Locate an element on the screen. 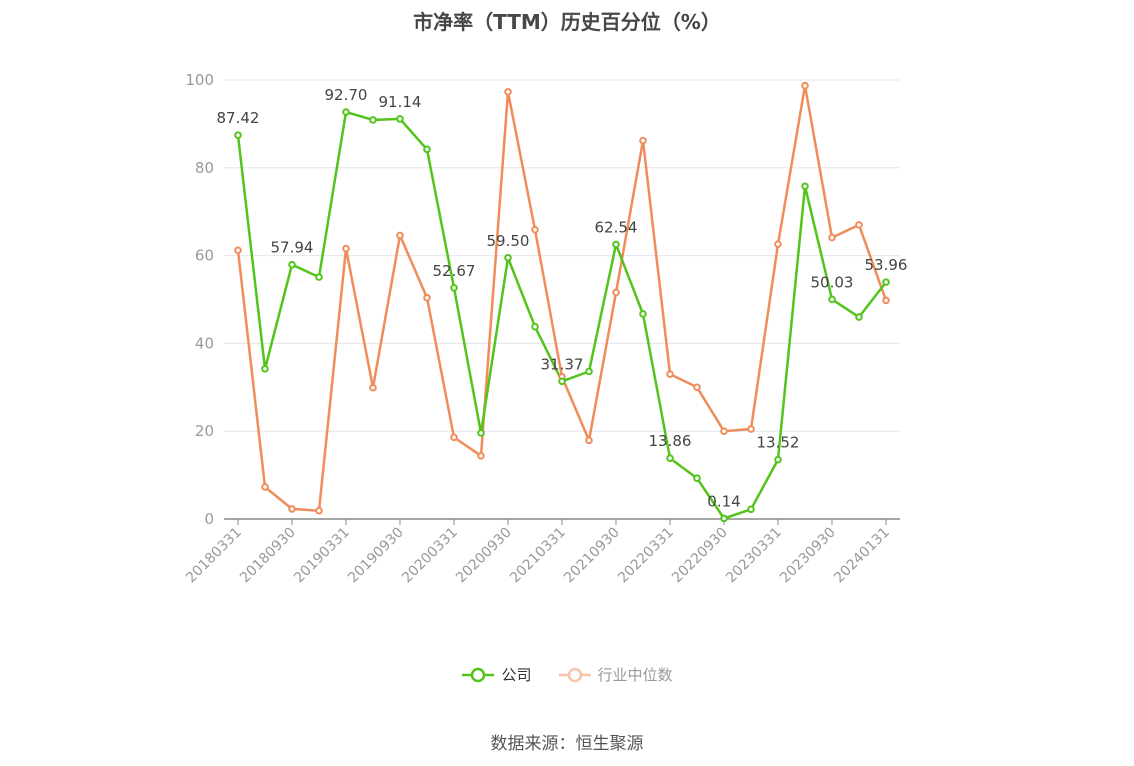  x-tick-label: 20200930 is located at coordinates (484, 556).